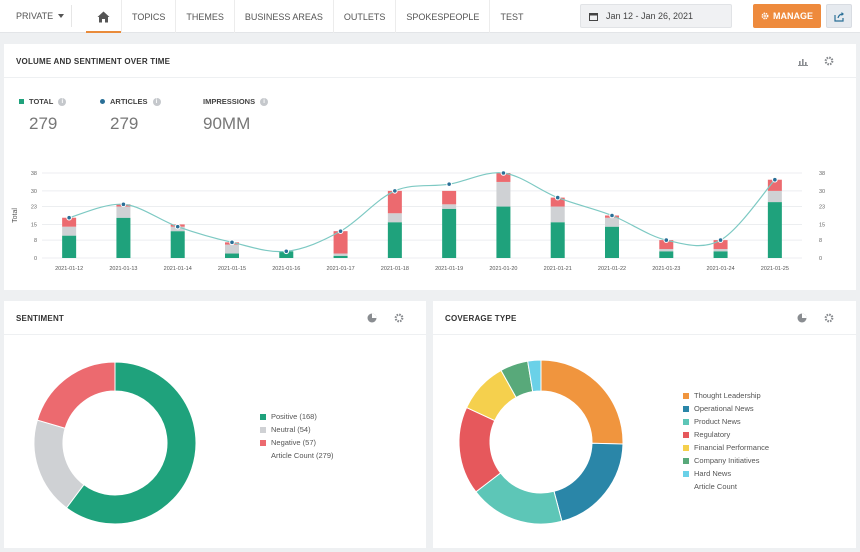  I want to click on legend-label: Thought Leadership, so click(727, 395).